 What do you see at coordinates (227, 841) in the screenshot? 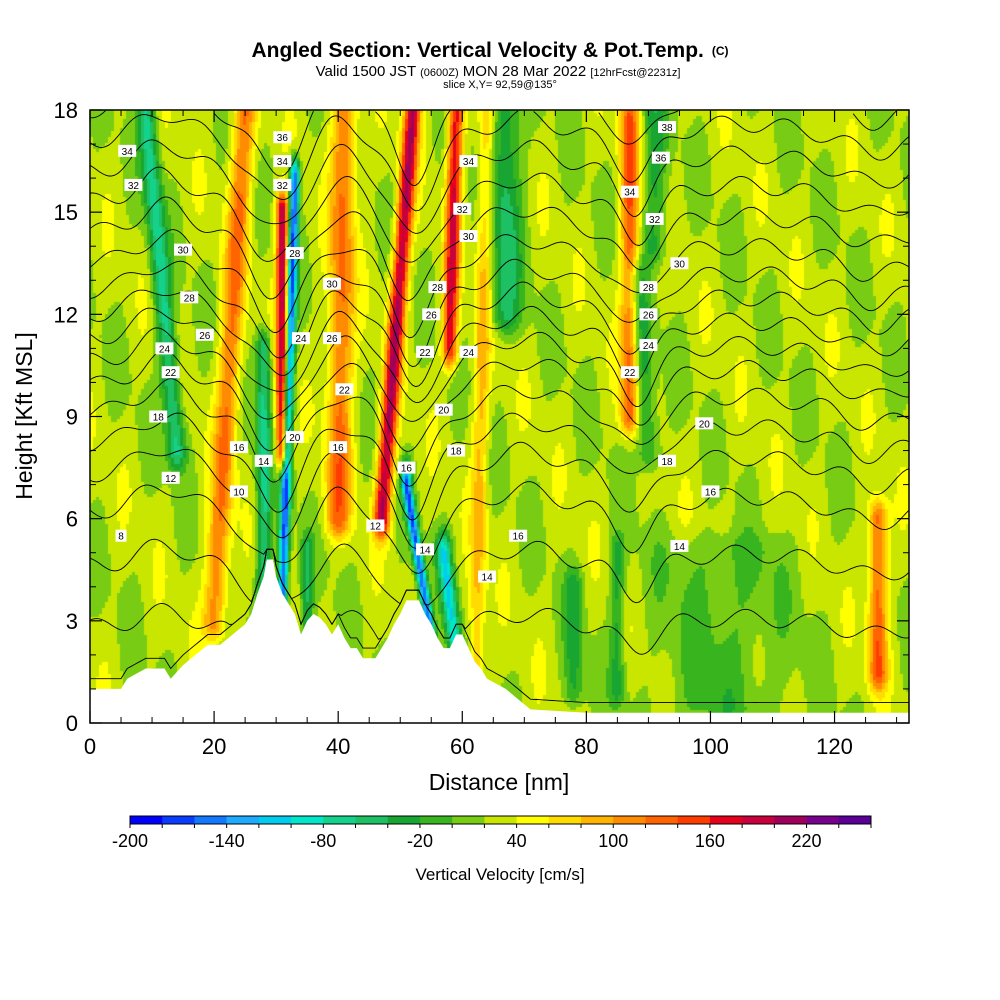
I see `colorbar-tick-label: -140` at bounding box center [227, 841].